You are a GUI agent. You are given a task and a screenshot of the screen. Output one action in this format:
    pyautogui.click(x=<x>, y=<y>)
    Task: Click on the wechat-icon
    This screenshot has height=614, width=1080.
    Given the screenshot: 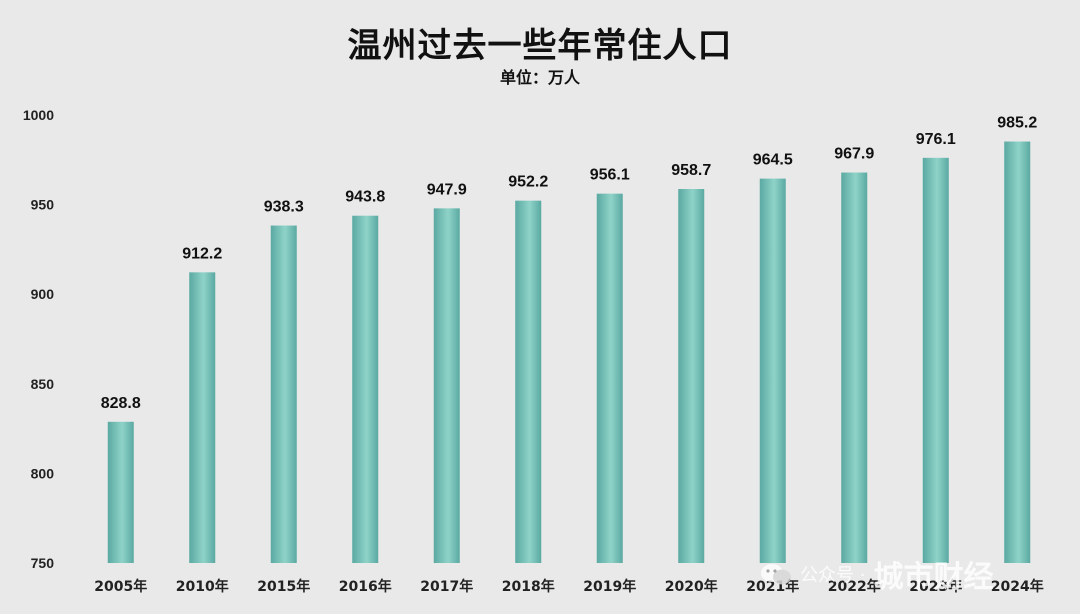 What is the action you would take?
    pyautogui.click(x=776, y=574)
    